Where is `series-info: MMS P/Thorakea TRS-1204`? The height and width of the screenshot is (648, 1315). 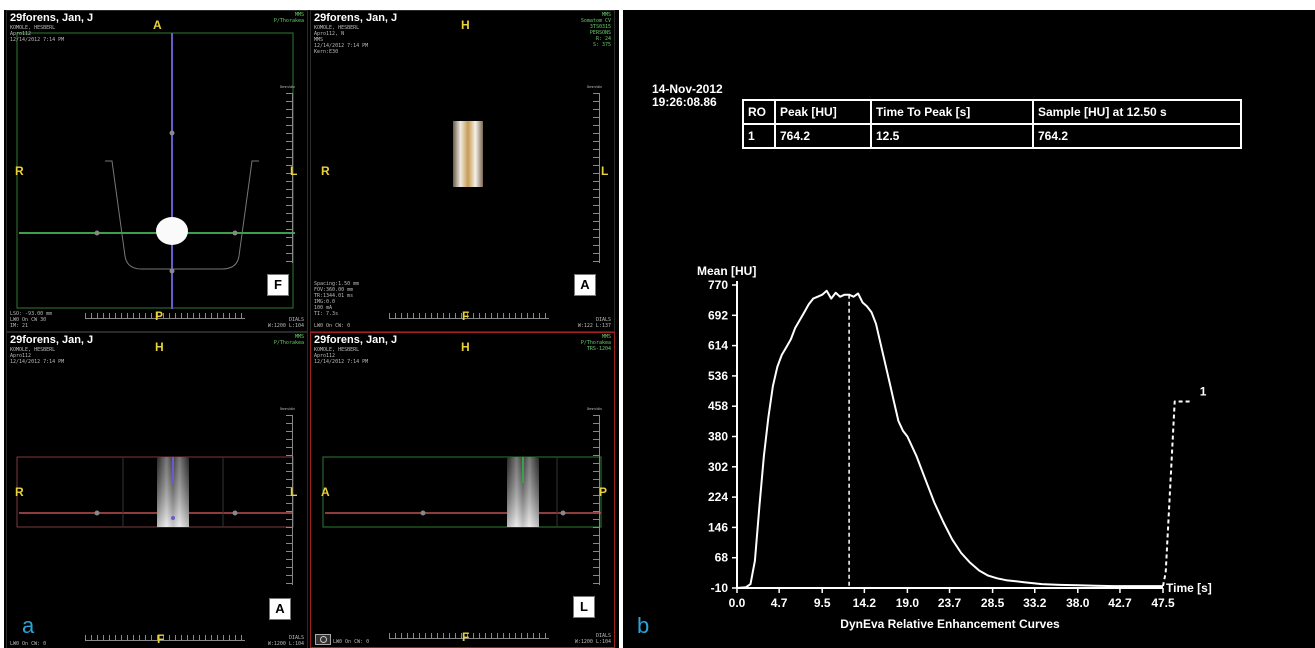
series-info: MMS P/Thorakea TRS-1204 is located at coordinates (595, 343).